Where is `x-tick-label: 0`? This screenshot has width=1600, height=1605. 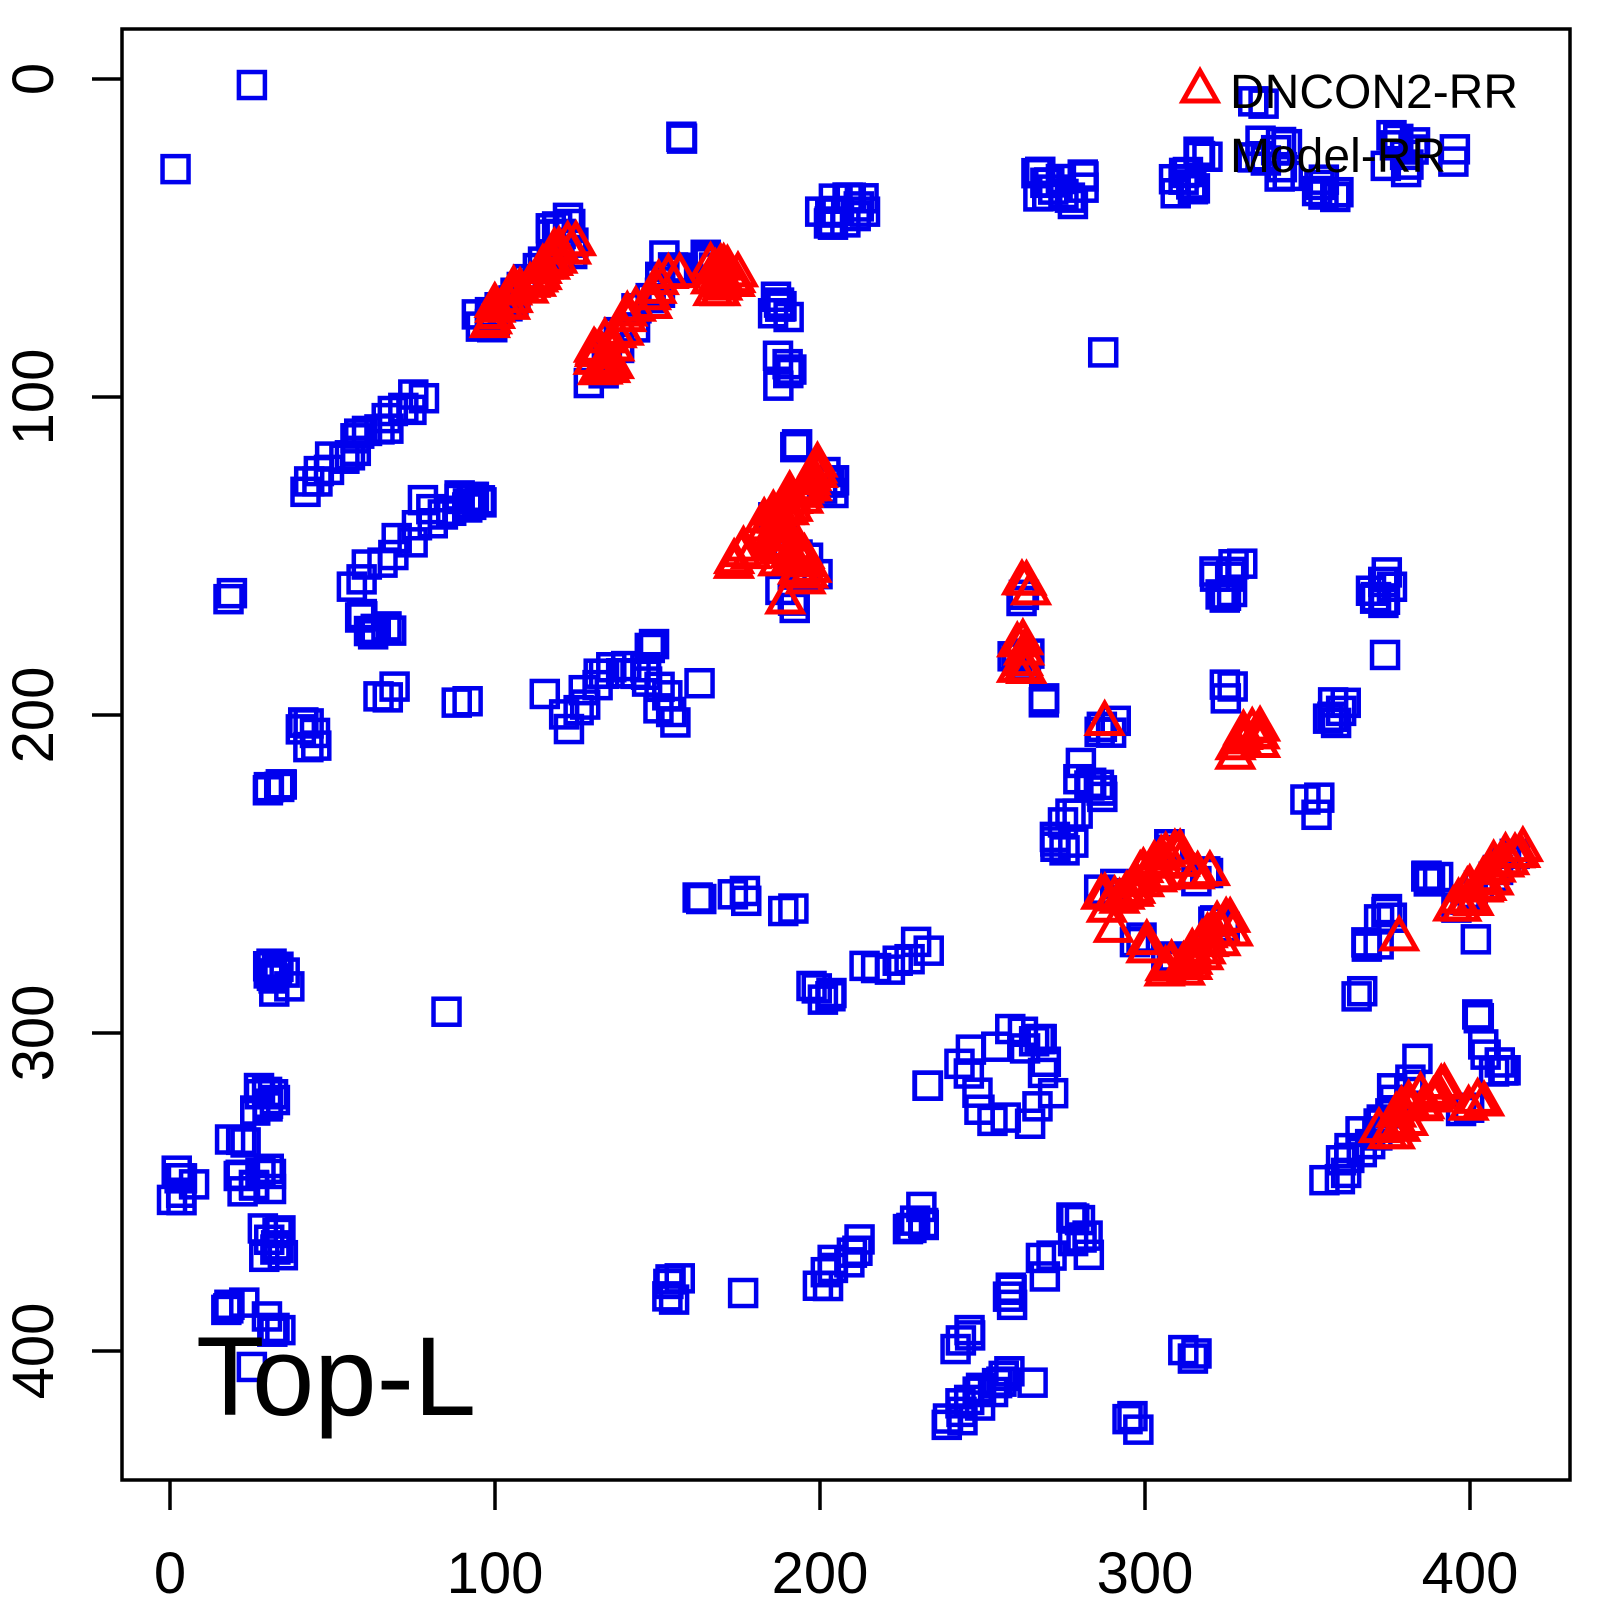 x-tick-label: 0 is located at coordinates (170, 1570).